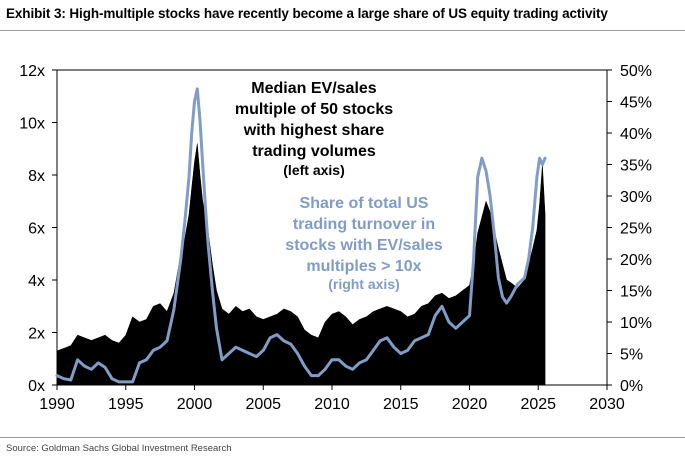 The width and height of the screenshot is (685, 461). Describe the element at coordinates (363, 266) in the screenshot. I see `annotation-blue-line-4: multiples > 10x` at that location.